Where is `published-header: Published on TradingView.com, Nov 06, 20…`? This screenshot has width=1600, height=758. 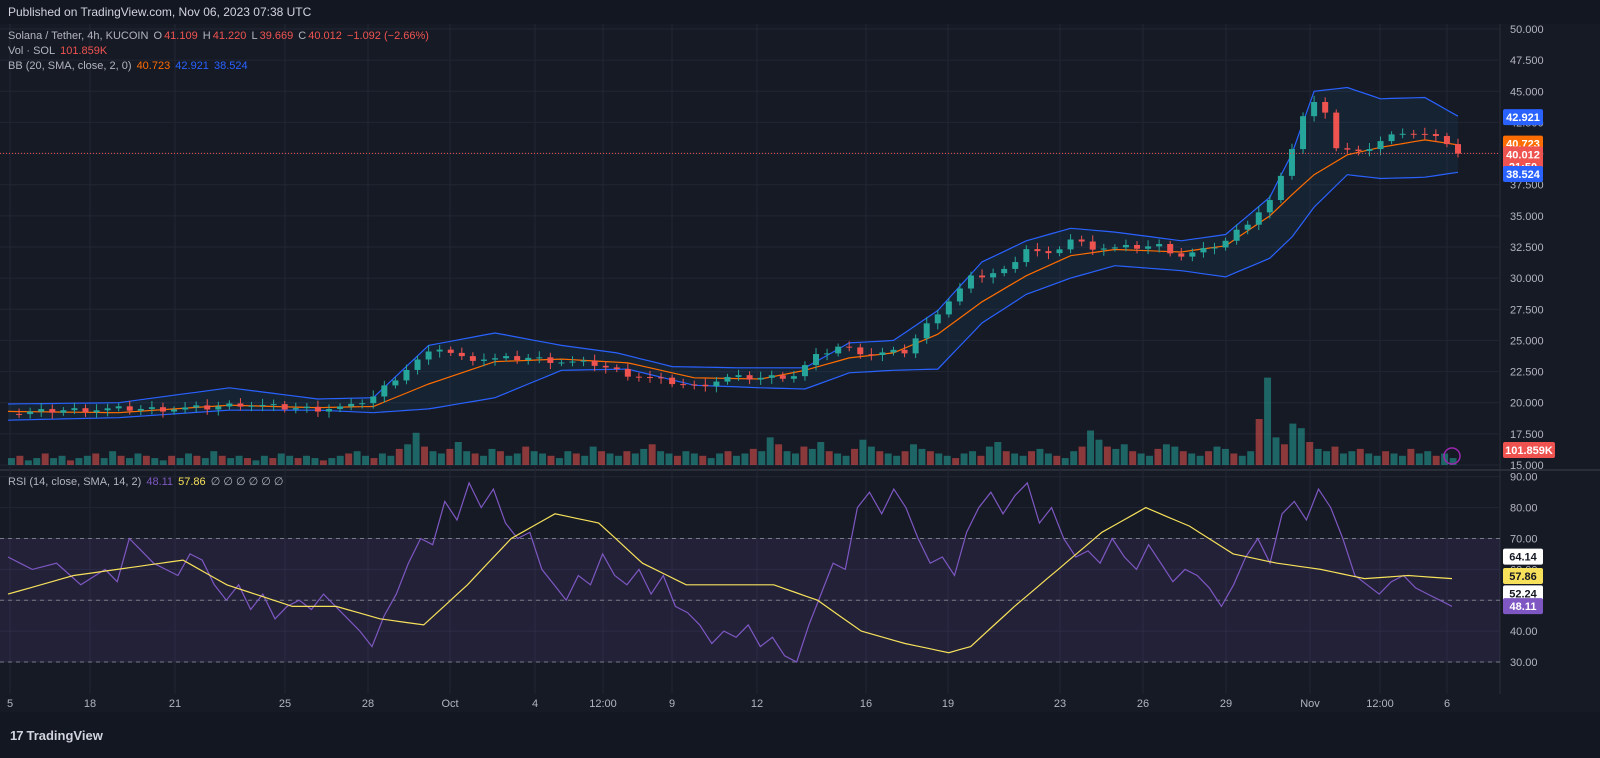 published-header: Published on TradingView.com, Nov 06, 20… is located at coordinates (800, 12).